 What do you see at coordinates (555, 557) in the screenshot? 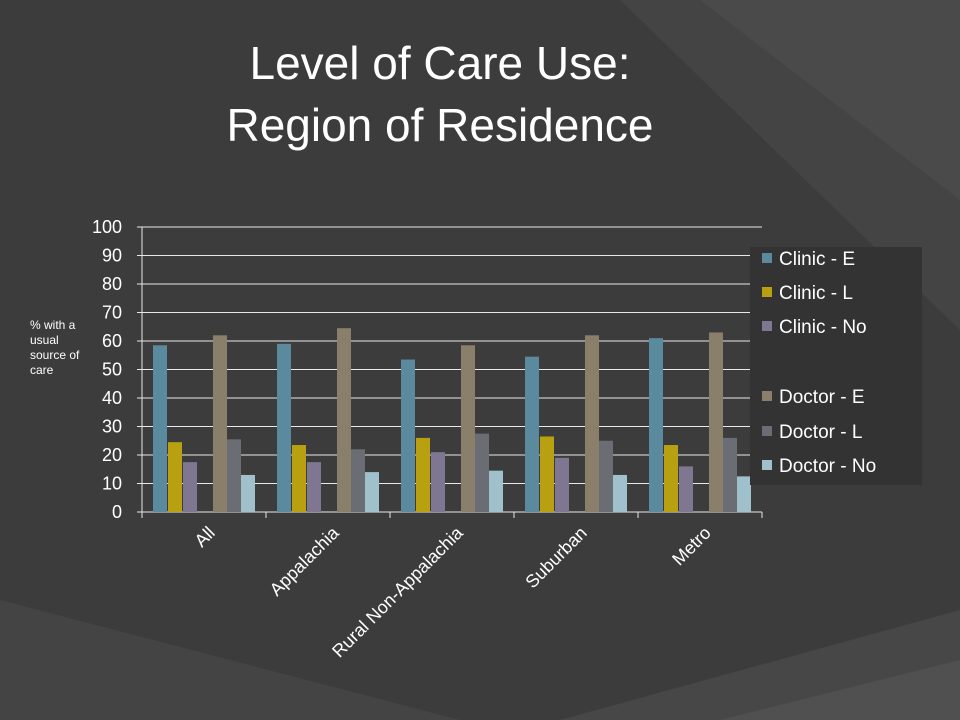
I see `x-tick-label: Suburban` at bounding box center [555, 557].